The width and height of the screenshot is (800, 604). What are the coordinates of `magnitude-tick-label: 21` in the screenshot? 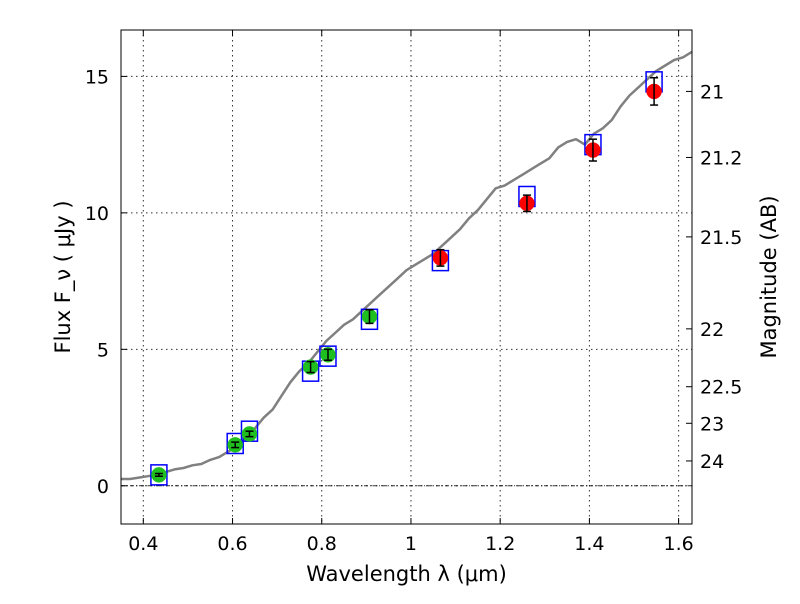 It's located at (712, 92).